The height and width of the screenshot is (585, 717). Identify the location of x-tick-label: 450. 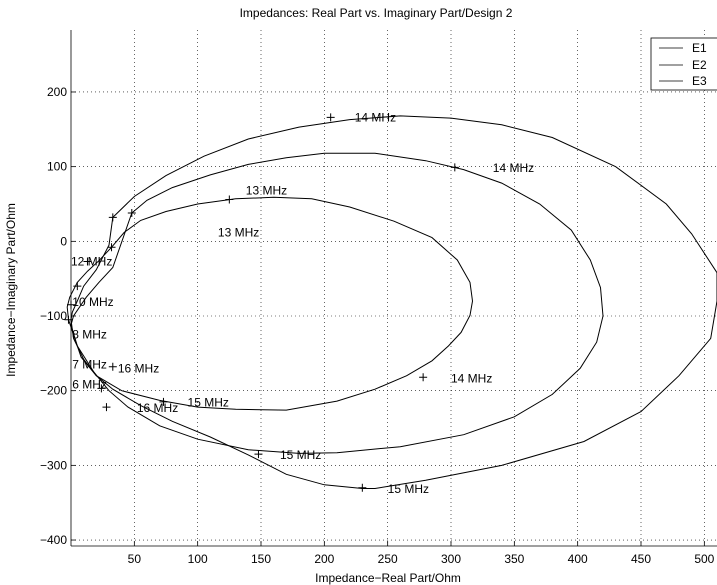
(641, 559).